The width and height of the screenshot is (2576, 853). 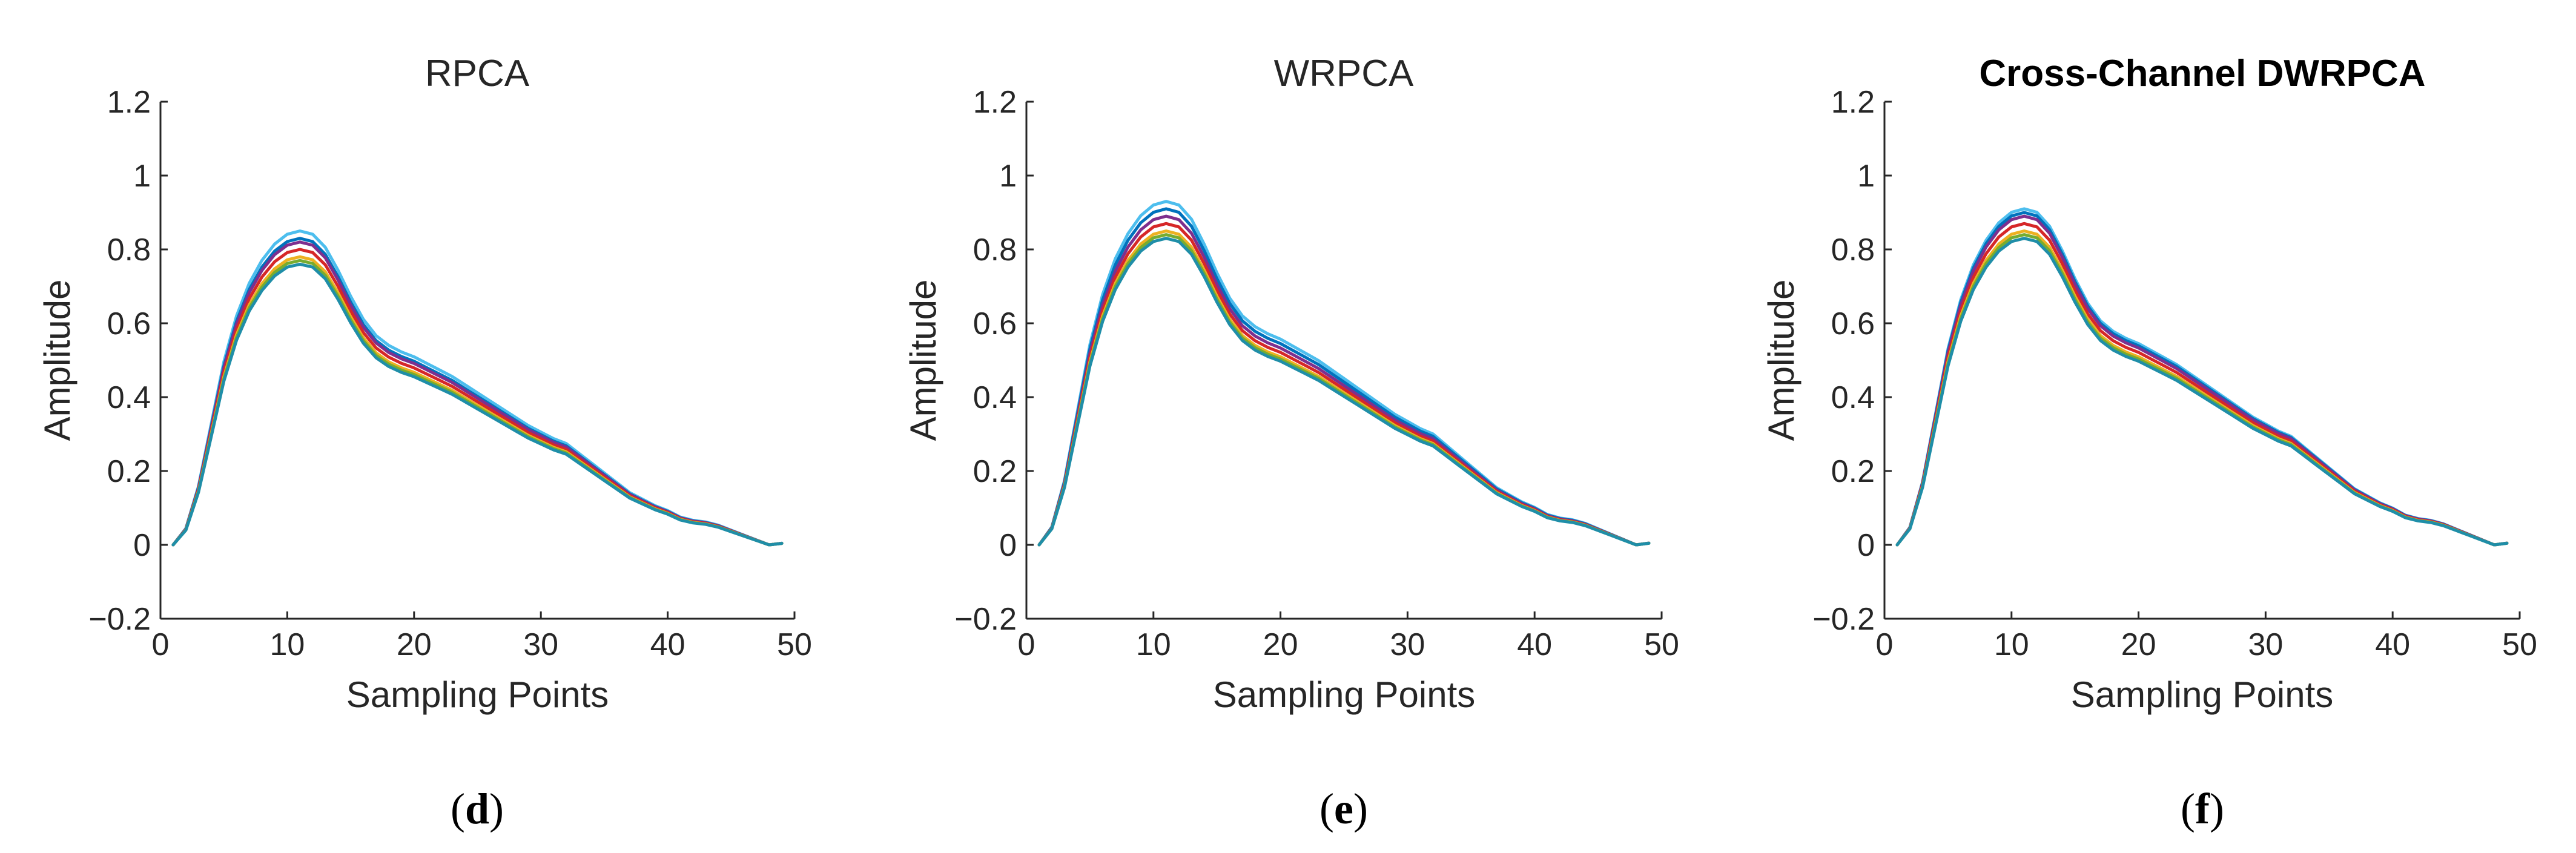 What do you see at coordinates (477, 73) in the screenshot?
I see `chart-title: RPCA` at bounding box center [477, 73].